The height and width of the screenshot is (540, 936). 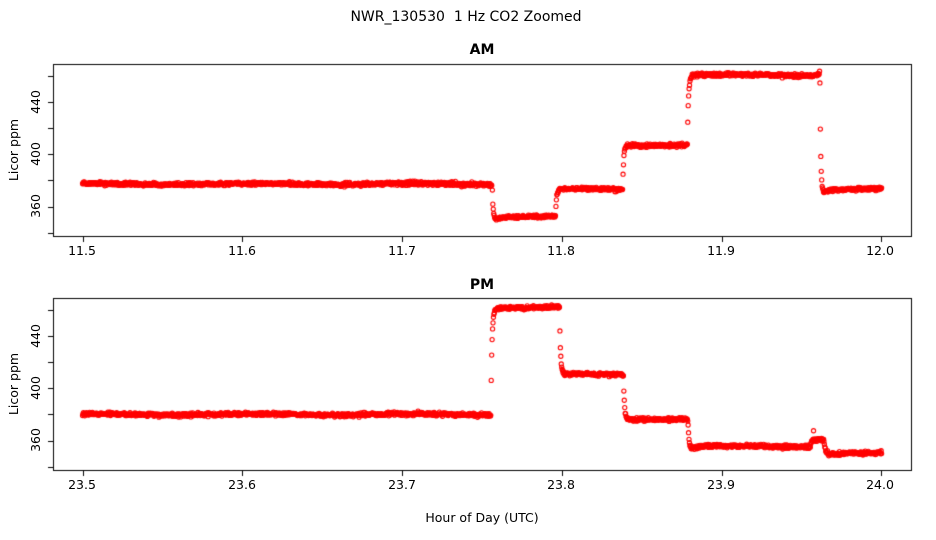 I want to click on y-axis-label-am: Licor ppm, so click(x=13, y=150).